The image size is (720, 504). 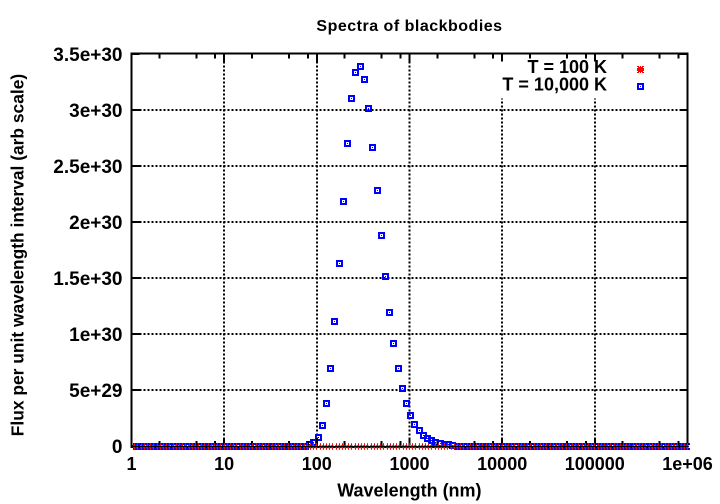 What do you see at coordinates (95, 223) in the screenshot?
I see `svg-text: 2e+30` at bounding box center [95, 223].